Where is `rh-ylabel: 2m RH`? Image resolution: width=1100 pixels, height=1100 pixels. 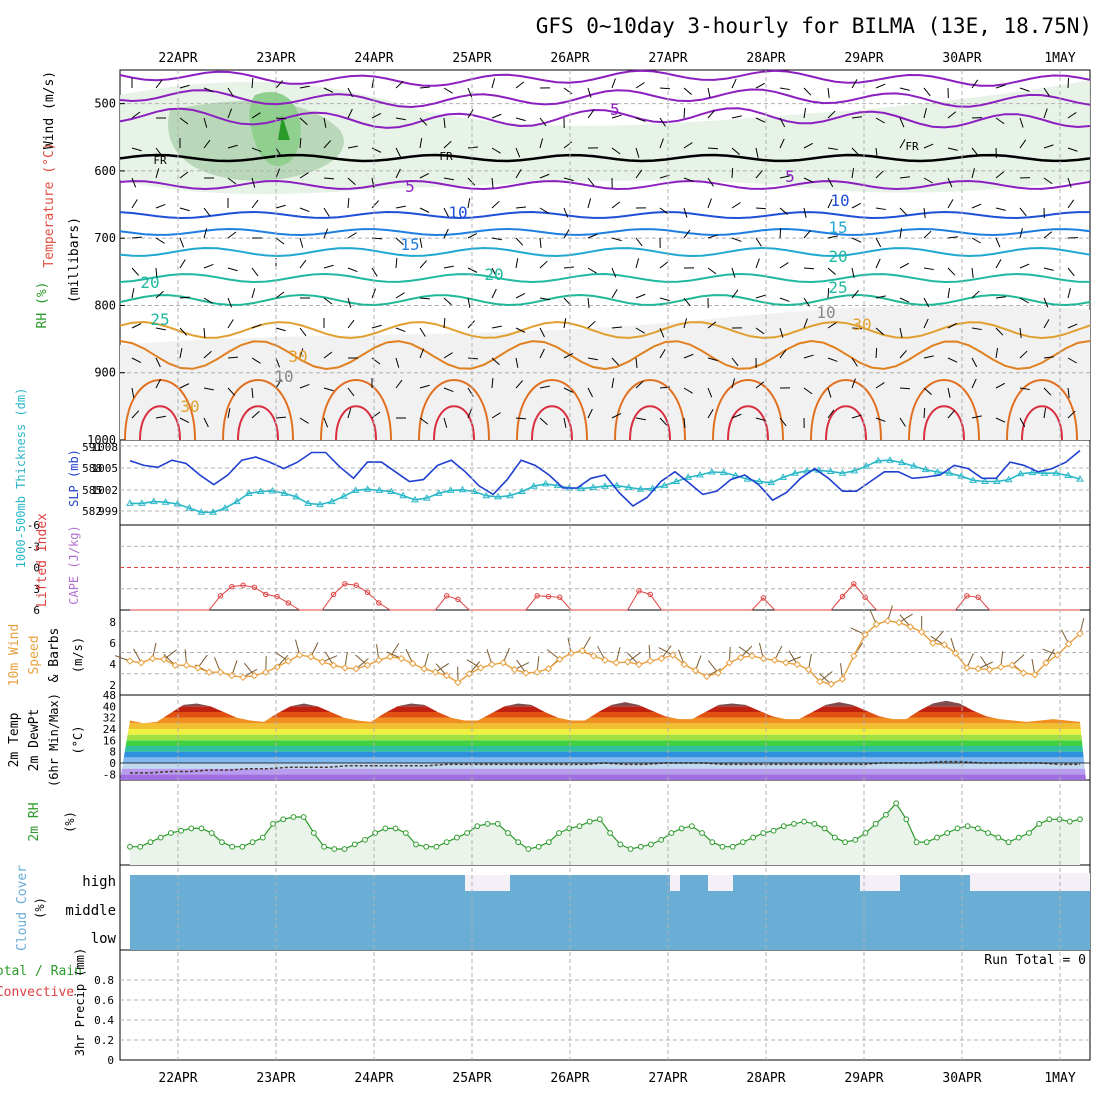
rh-ylabel: 2m RH is located at coordinates (34, 821).